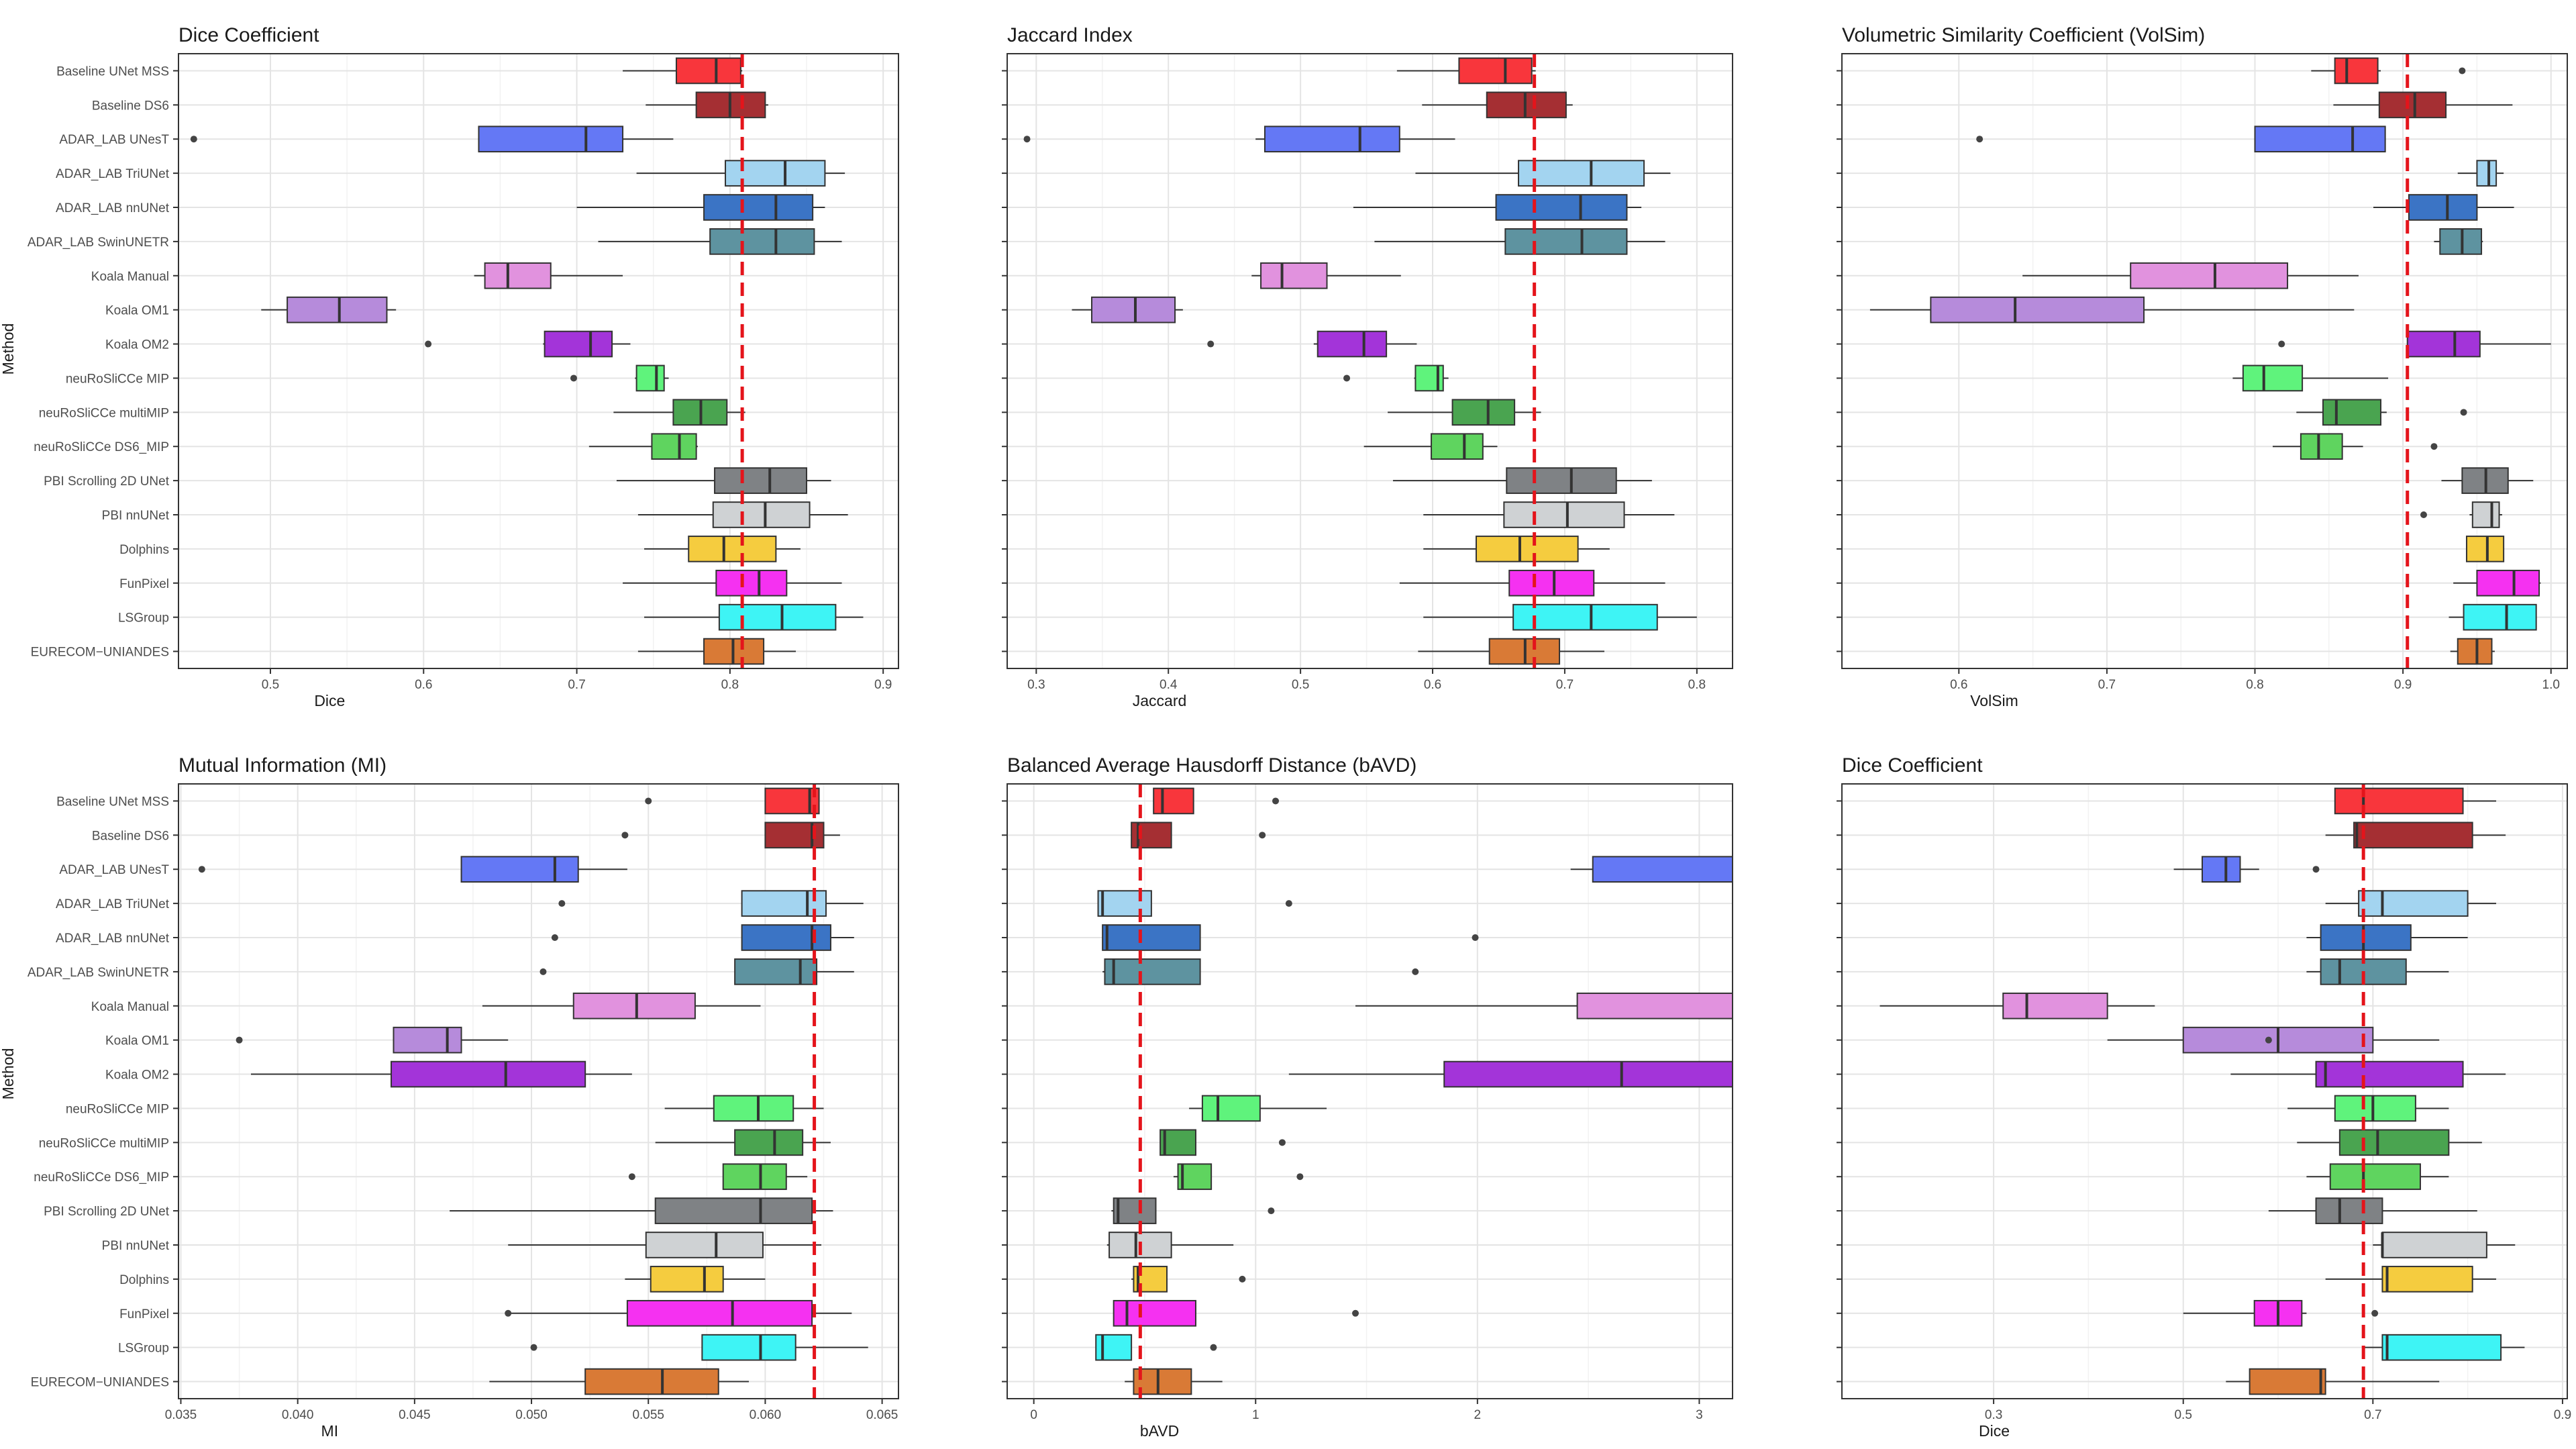  I want to click on method-label: Baseline DS6, so click(130, 836).